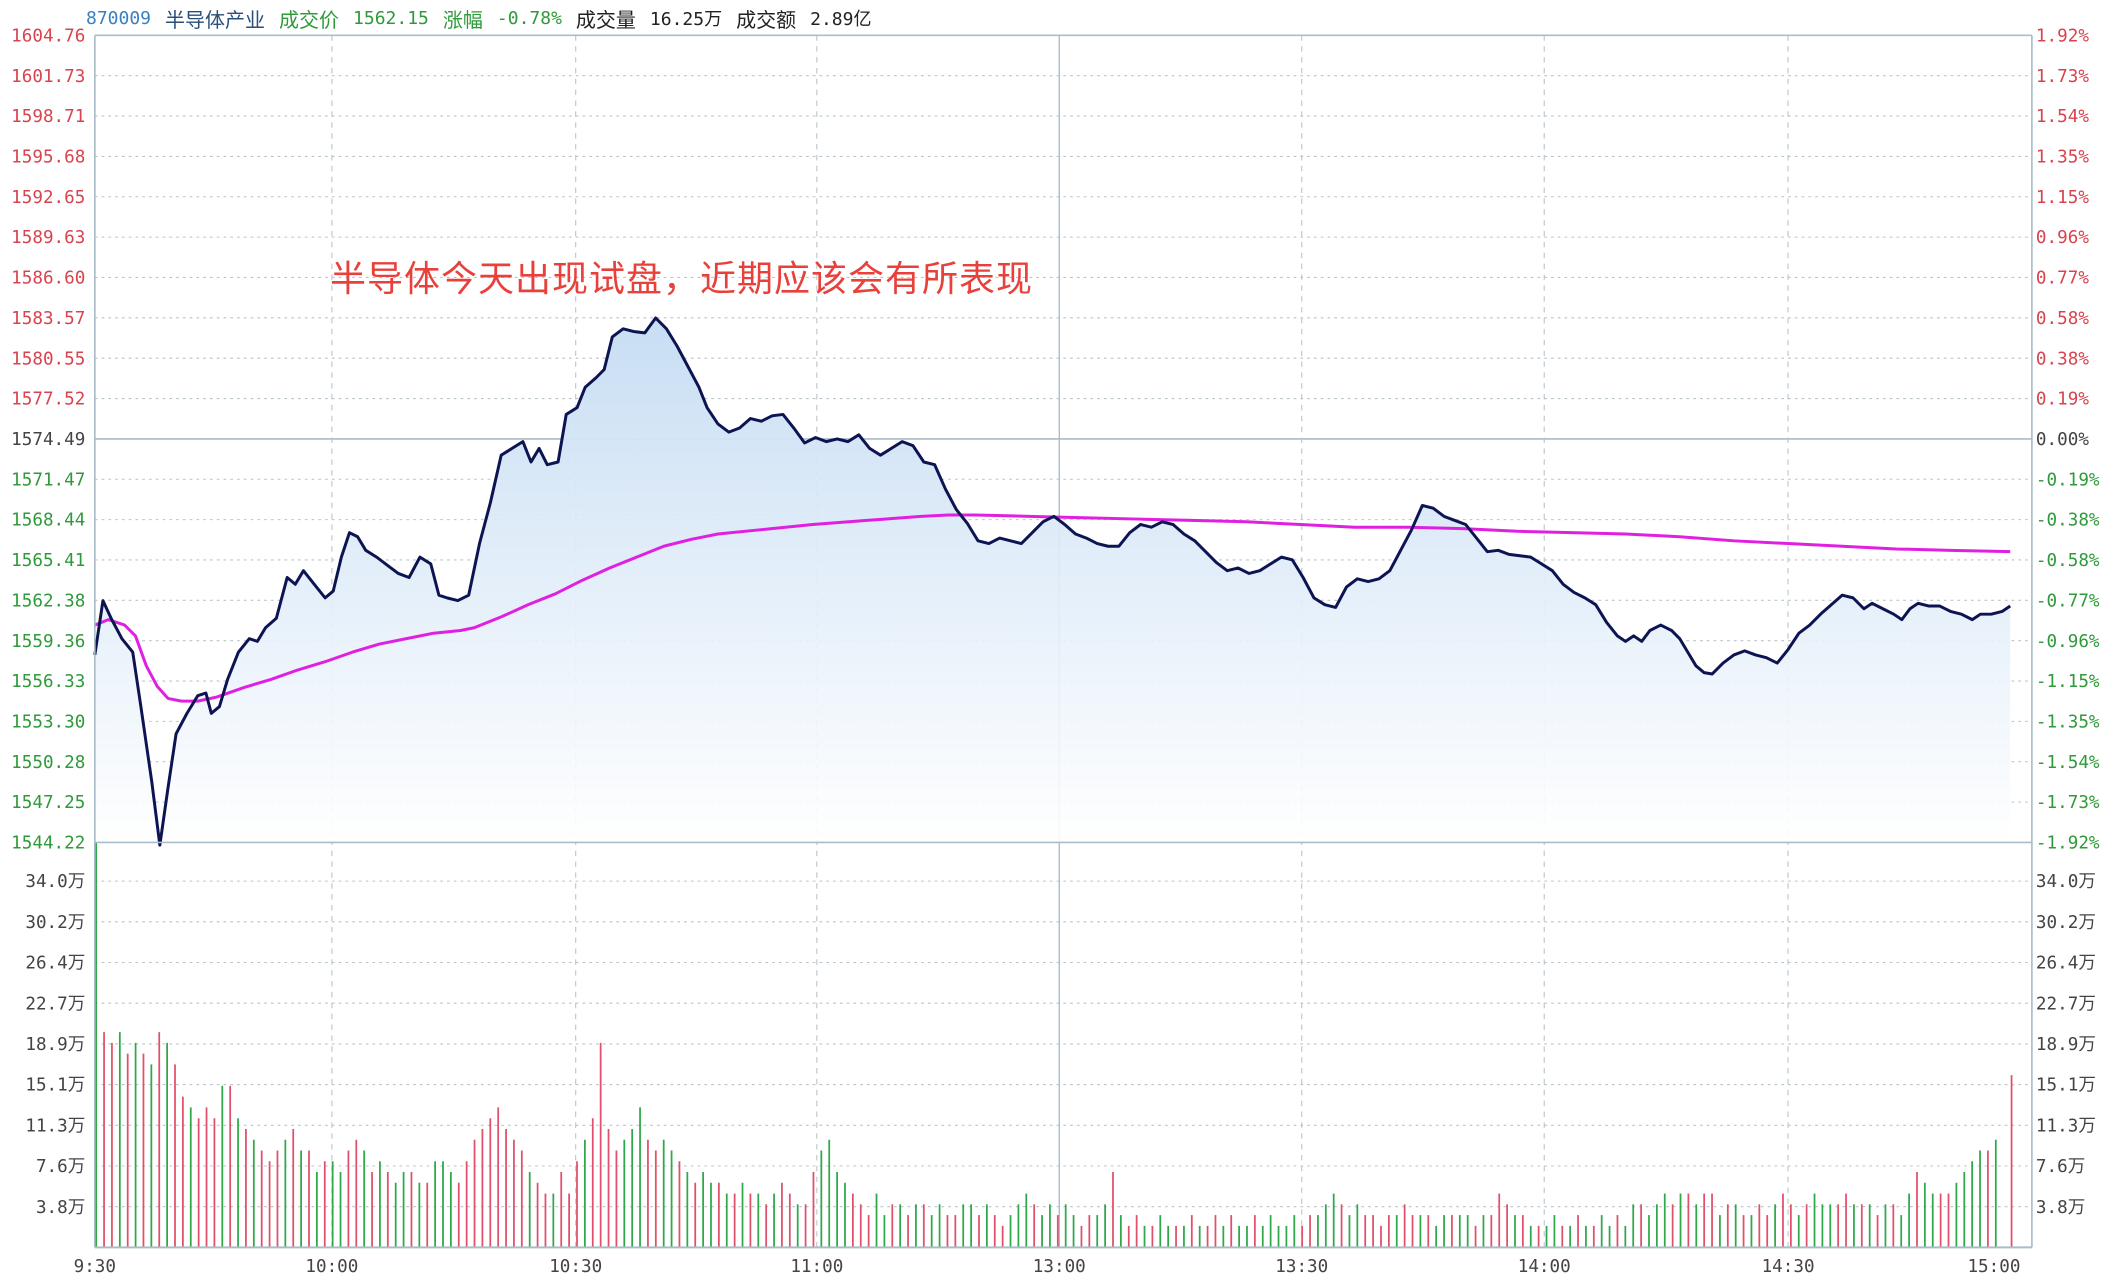  I want to click on price-tick: 1574.49, so click(48, 440).